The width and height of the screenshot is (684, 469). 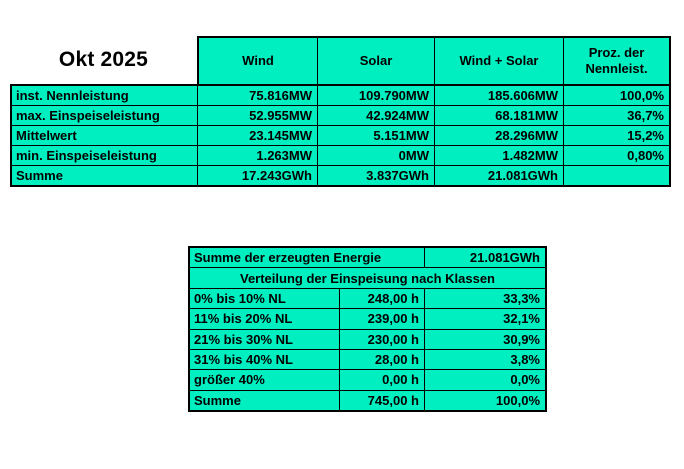 What do you see at coordinates (367, 278) in the screenshot?
I see `distribution-title: Verteilung der Einspeisung nach Klassen` at bounding box center [367, 278].